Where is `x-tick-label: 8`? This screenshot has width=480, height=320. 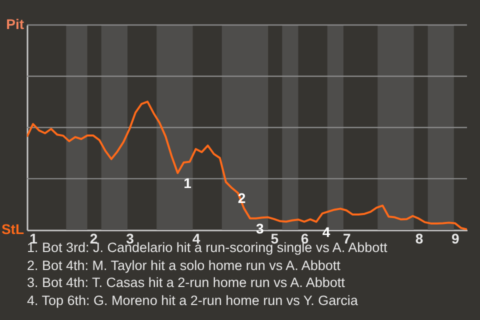 x-tick-label: 8 is located at coordinates (419, 238).